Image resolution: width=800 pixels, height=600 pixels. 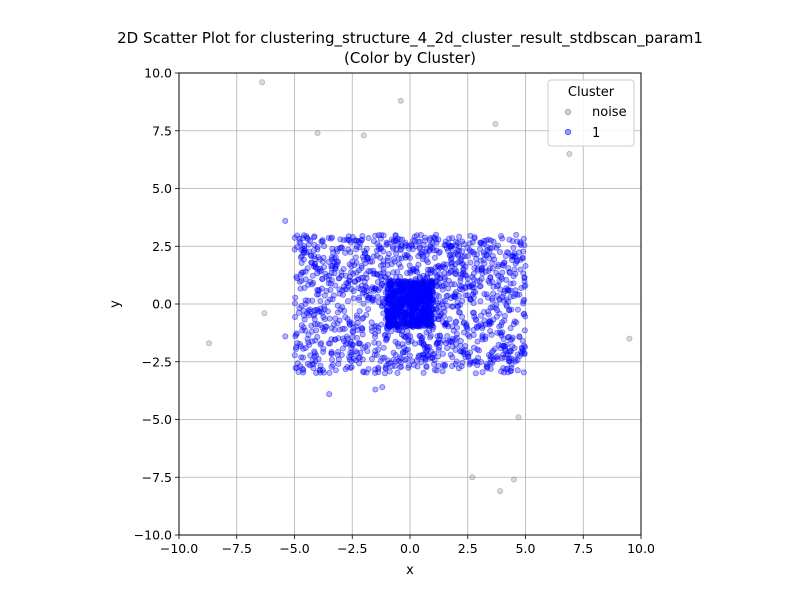 What do you see at coordinates (162, 188) in the screenshot?
I see `y-tick-label: 5.0` at bounding box center [162, 188].